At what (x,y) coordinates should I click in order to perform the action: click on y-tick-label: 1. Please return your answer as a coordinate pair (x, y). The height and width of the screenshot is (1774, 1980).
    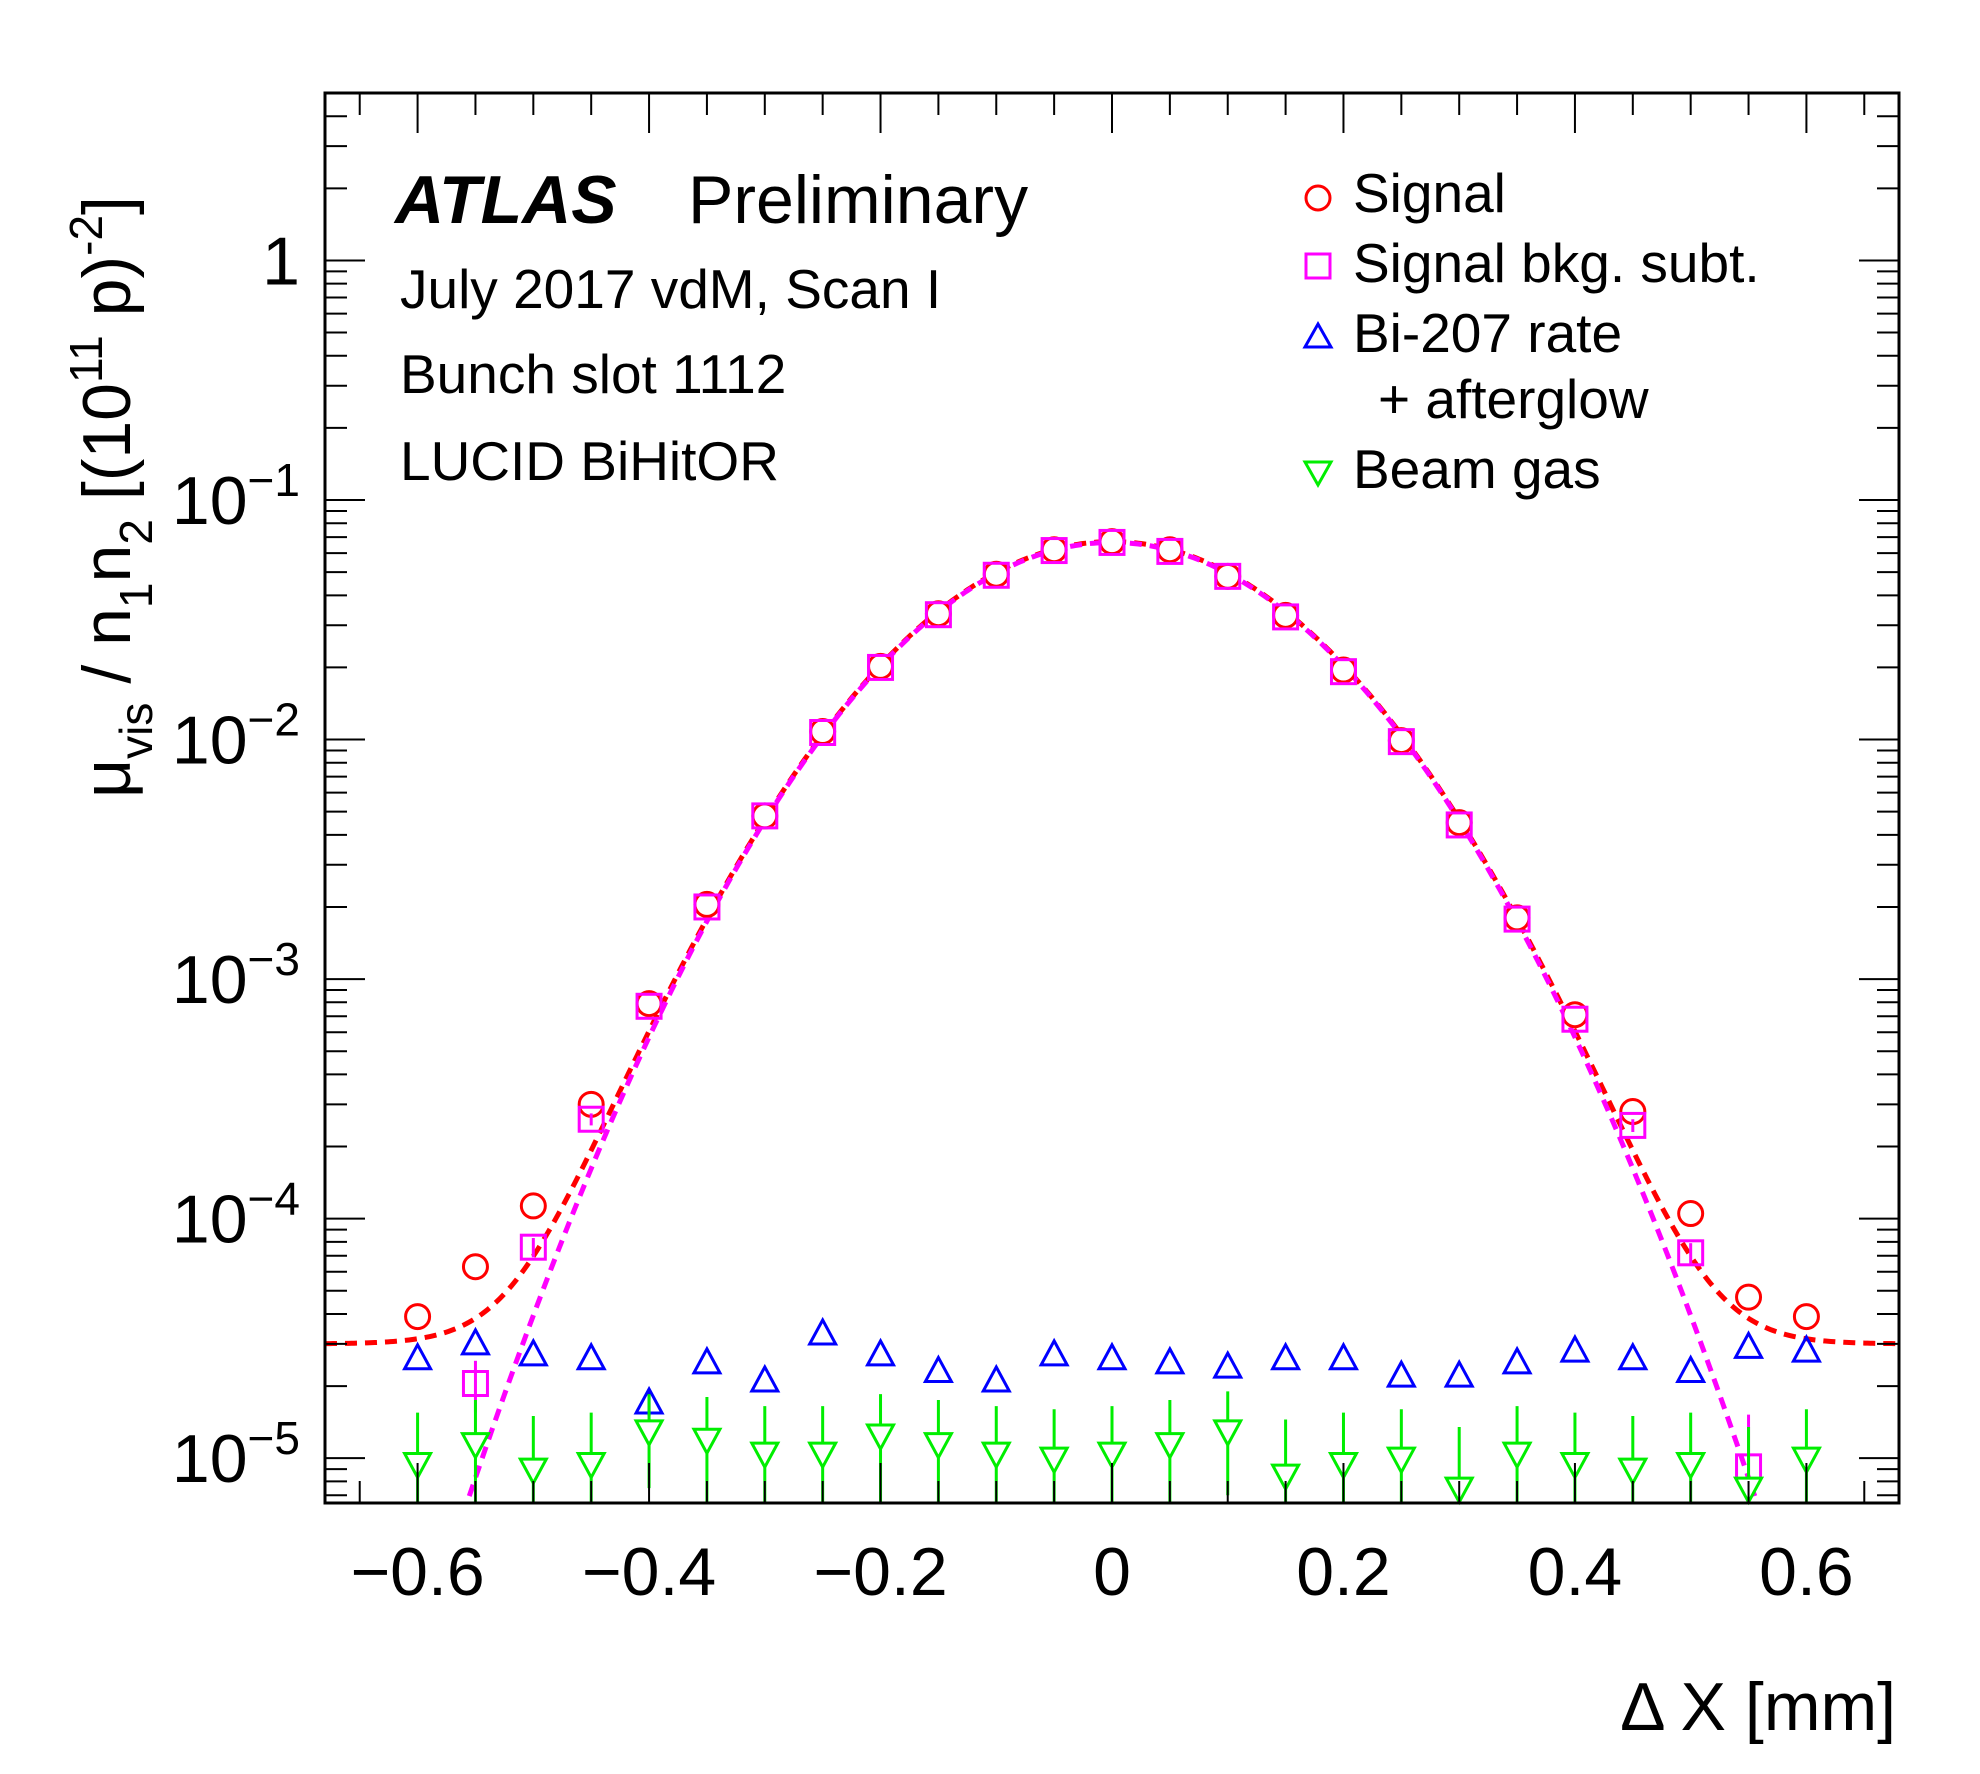
    Looking at the image, I should click on (281, 261).